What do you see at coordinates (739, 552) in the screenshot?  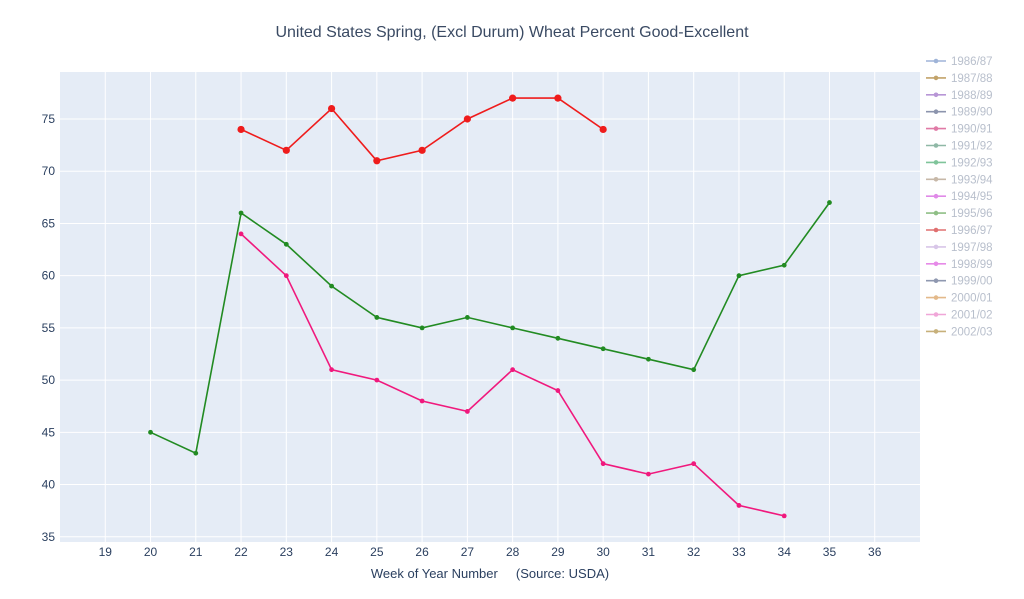 I see `x-tick-label: 33` at bounding box center [739, 552].